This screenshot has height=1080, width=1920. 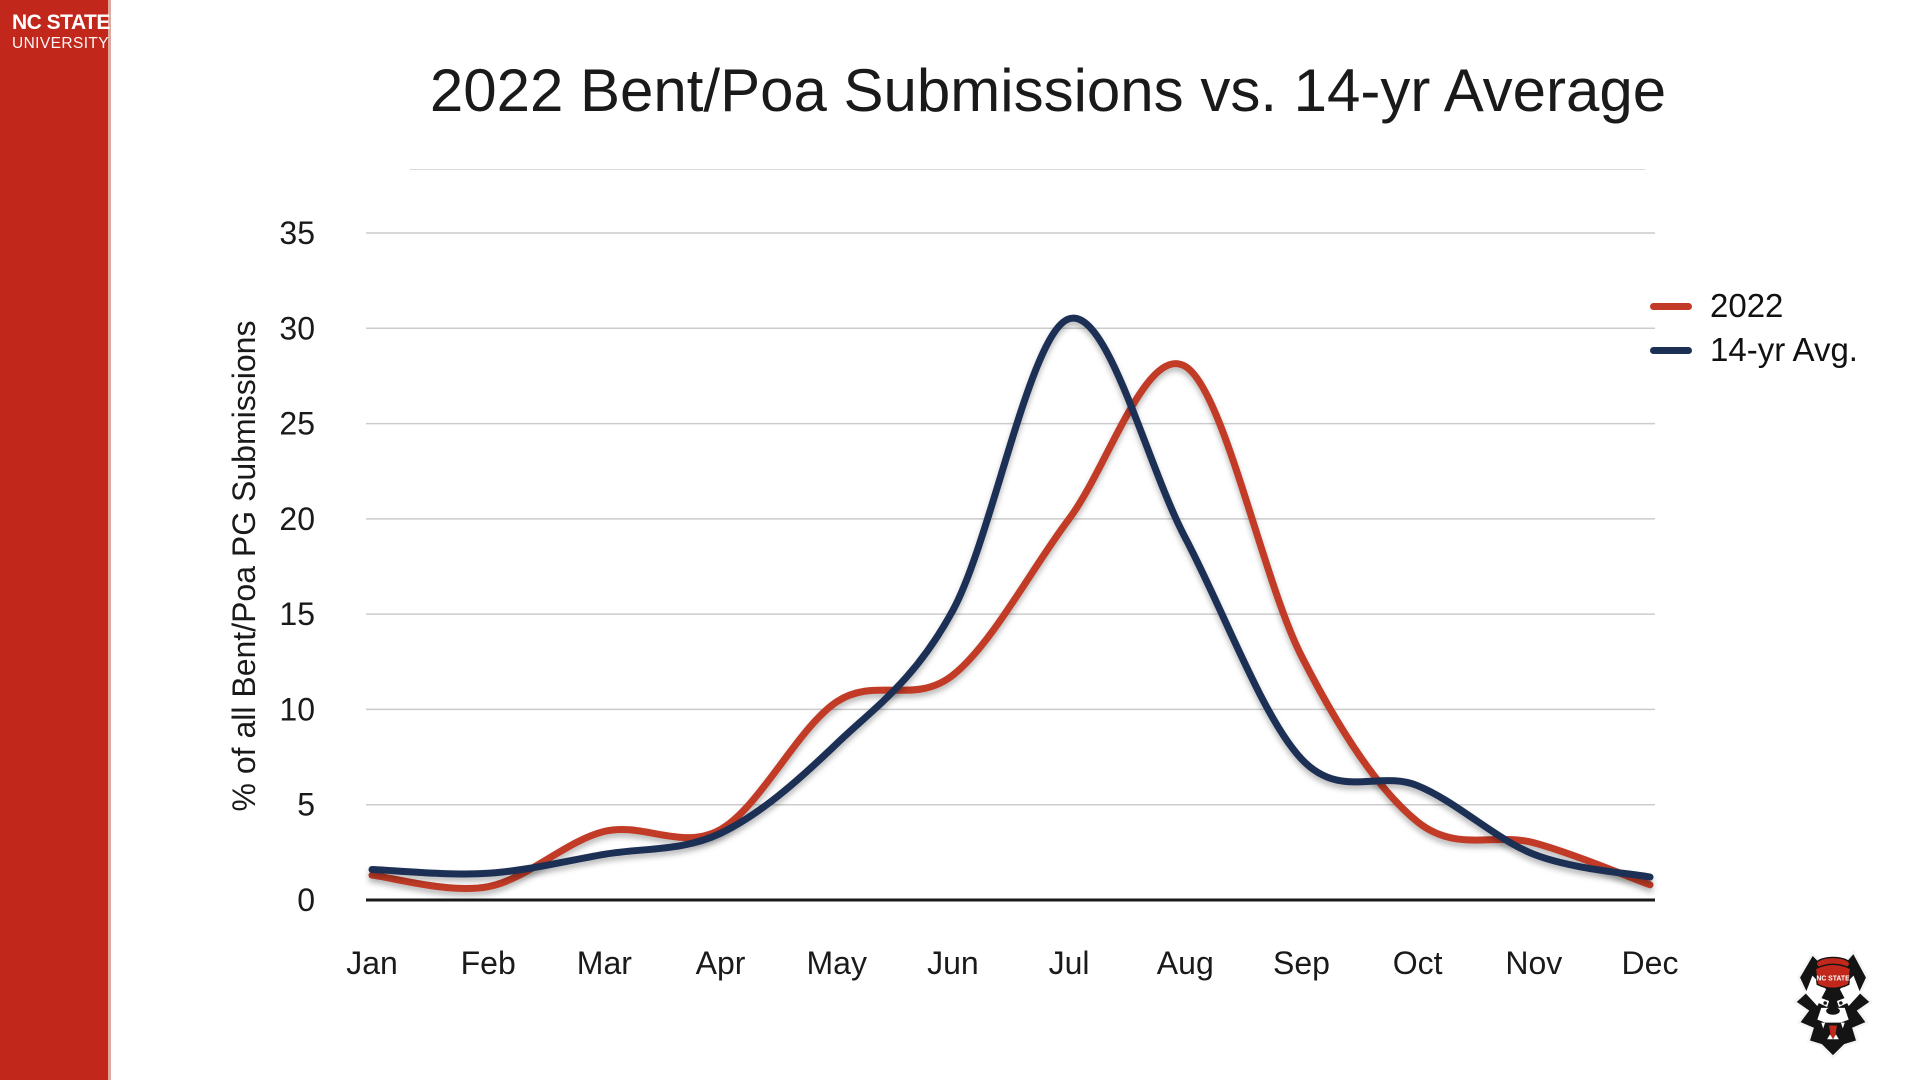 What do you see at coordinates (297, 233) in the screenshot?
I see `y-tick-label-35: 35` at bounding box center [297, 233].